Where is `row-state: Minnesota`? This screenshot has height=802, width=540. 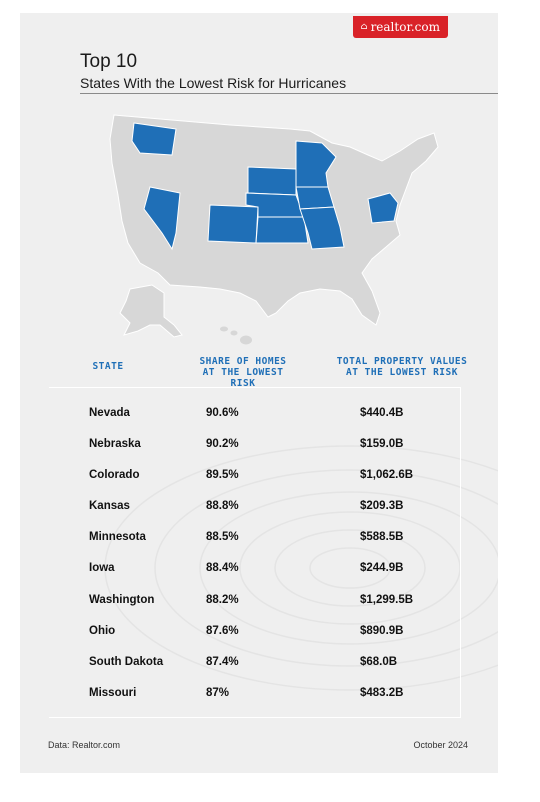
row-state: Minnesota is located at coordinates (117, 537).